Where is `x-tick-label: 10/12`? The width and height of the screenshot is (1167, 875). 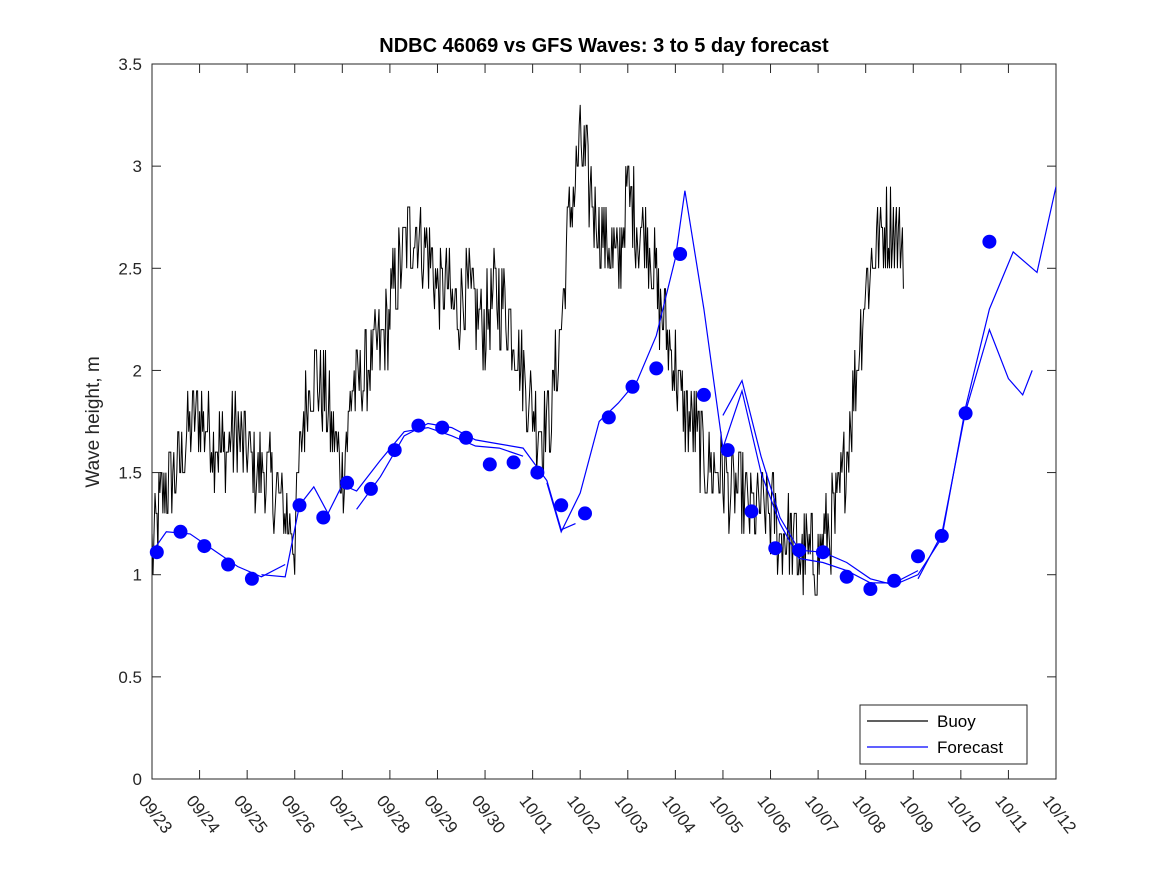
x-tick-label: 10/12 is located at coordinates (1059, 814).